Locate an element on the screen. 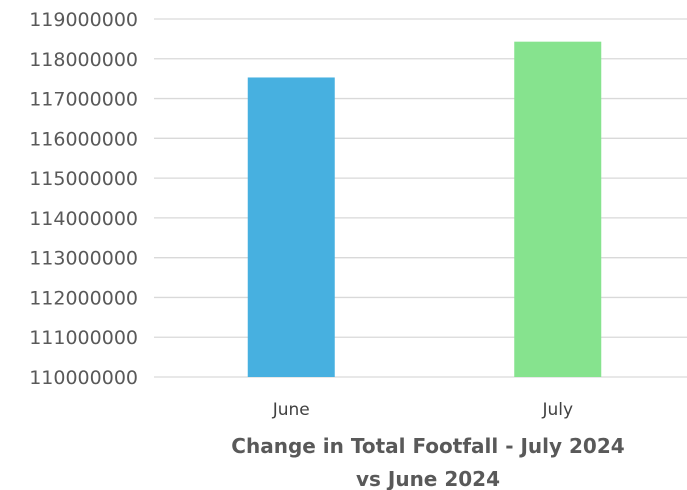 This screenshot has height=490, width=687. y-tick-label: 115000000 is located at coordinates (83, 179).